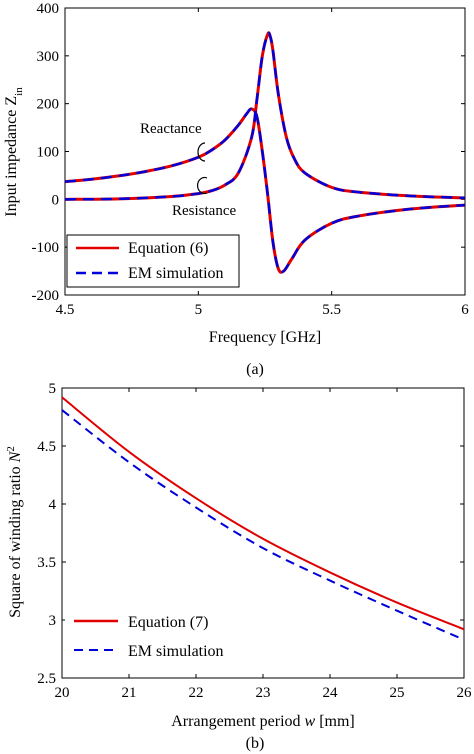 The height and width of the screenshot is (754, 474). What do you see at coordinates (15, 456) in the screenshot?
I see `panel-b-y-axis-label-var: N` at bounding box center [15, 456].